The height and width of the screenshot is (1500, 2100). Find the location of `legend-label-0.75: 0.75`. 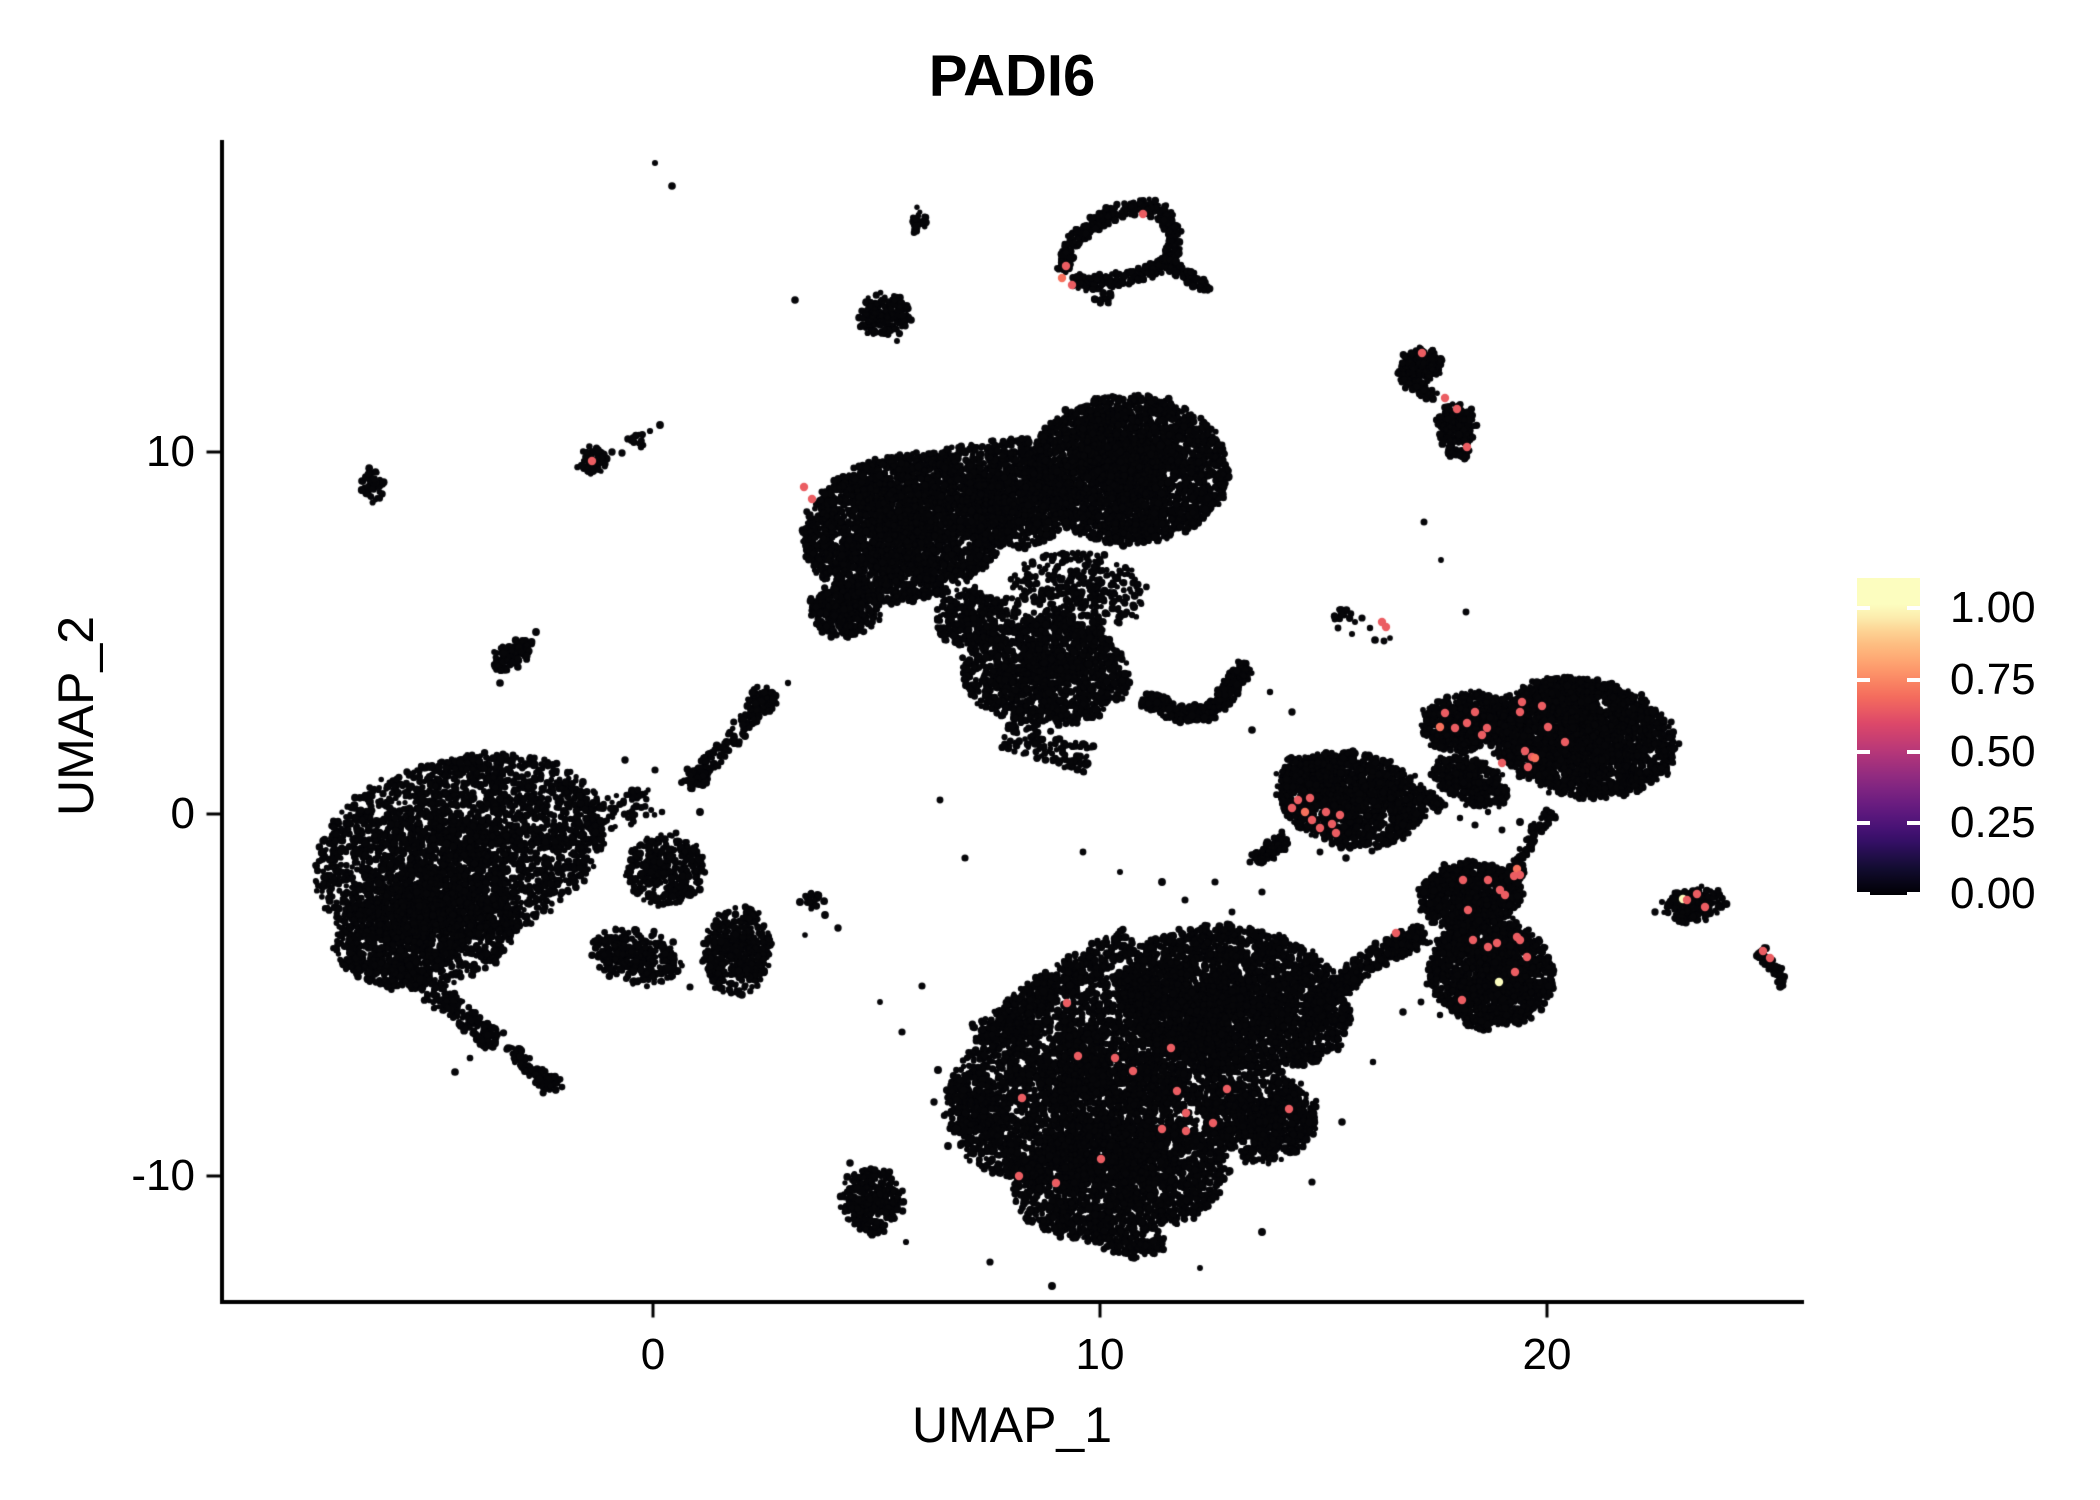

legend-label-0.75: 0.75 is located at coordinates (1993, 679).